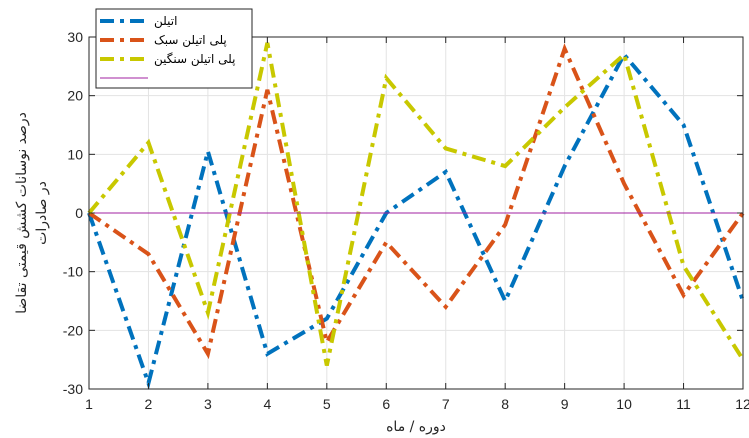 This screenshot has width=749, height=438. What do you see at coordinates (624, 404) in the screenshot?
I see `x-tick-label: 10` at bounding box center [624, 404].